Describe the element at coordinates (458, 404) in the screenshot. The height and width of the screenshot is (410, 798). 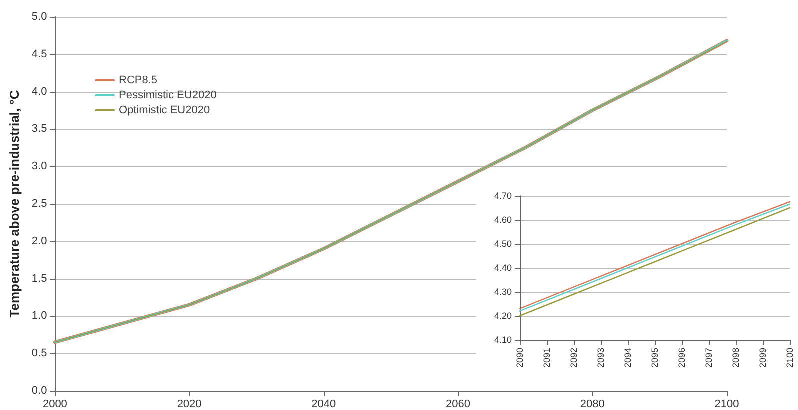
I see `x-tick-label: 2060` at that location.